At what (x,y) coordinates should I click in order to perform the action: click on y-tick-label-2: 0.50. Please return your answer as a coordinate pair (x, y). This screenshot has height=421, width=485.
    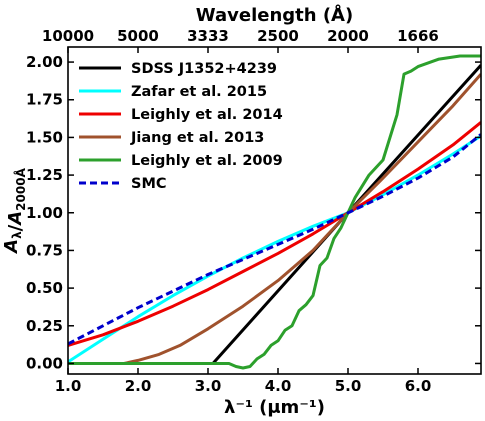
    Looking at the image, I should click on (44, 288).